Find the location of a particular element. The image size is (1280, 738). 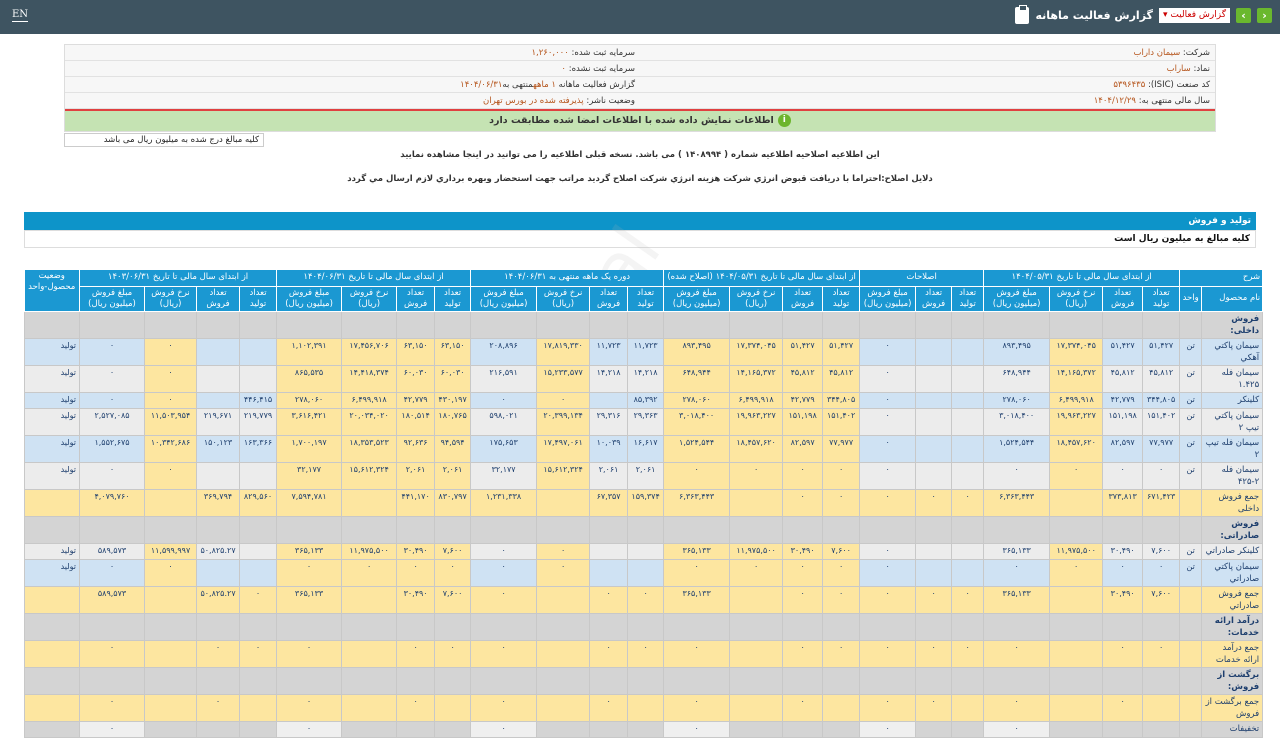

chevron-right-icon: › is located at coordinates (1243, 15).